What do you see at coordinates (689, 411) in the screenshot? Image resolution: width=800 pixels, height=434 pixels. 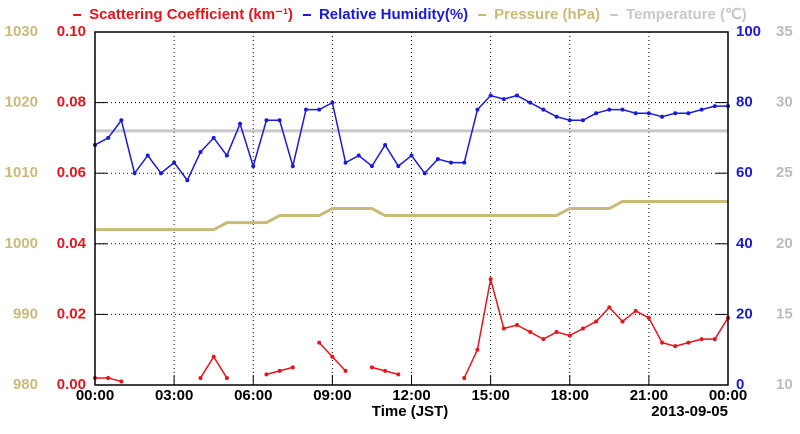 I see `date-annotation: 2013-09-05` at bounding box center [689, 411].